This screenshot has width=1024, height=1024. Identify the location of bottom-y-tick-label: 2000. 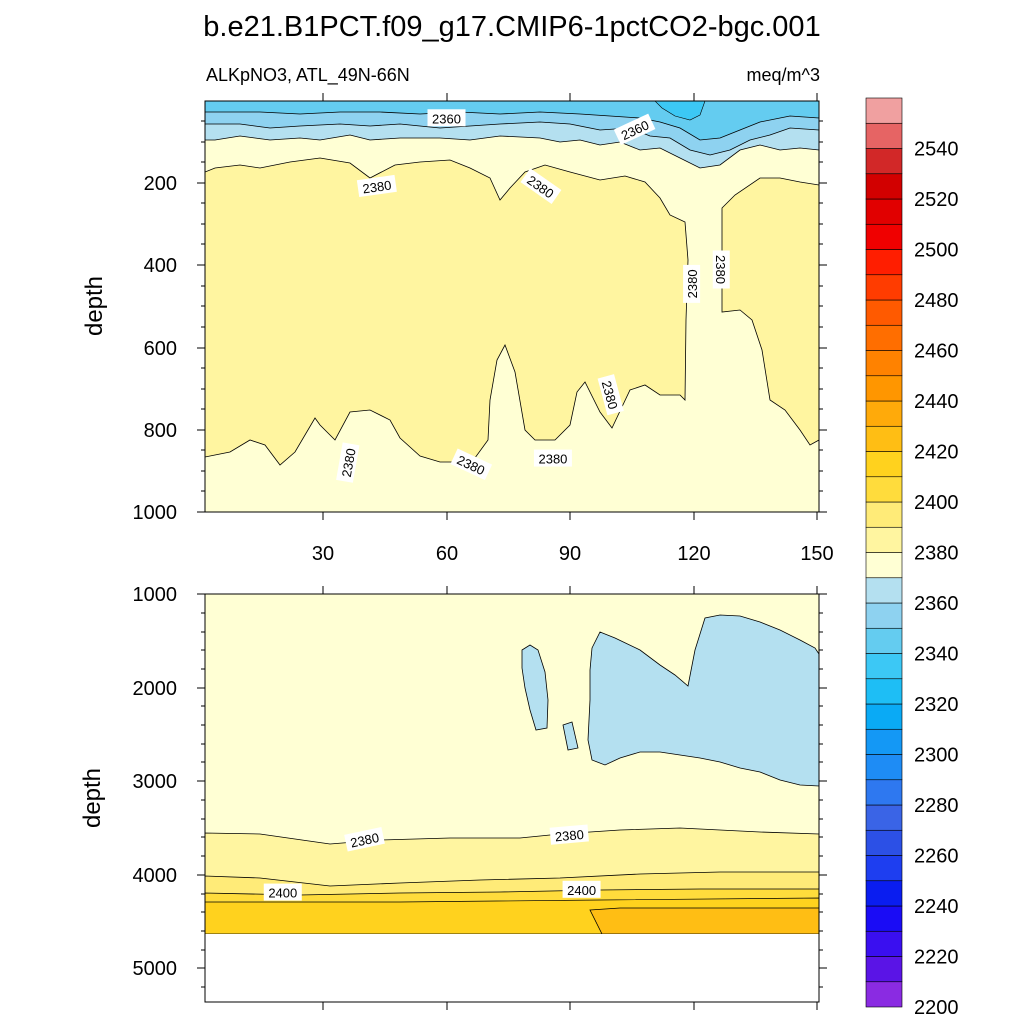
(155, 689).